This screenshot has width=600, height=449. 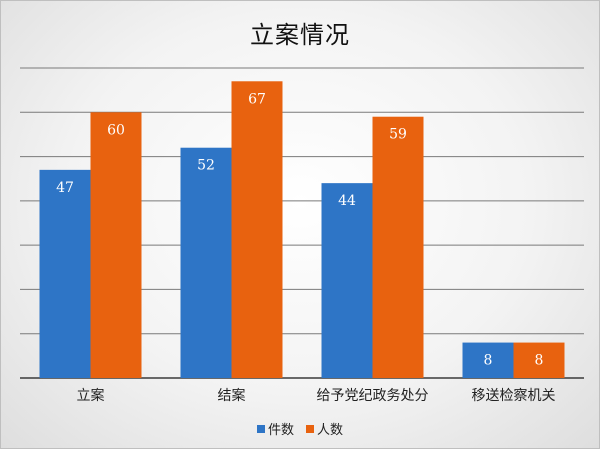 What do you see at coordinates (91, 395) in the screenshot?
I see `x-tick-label-1: 立案` at bounding box center [91, 395].